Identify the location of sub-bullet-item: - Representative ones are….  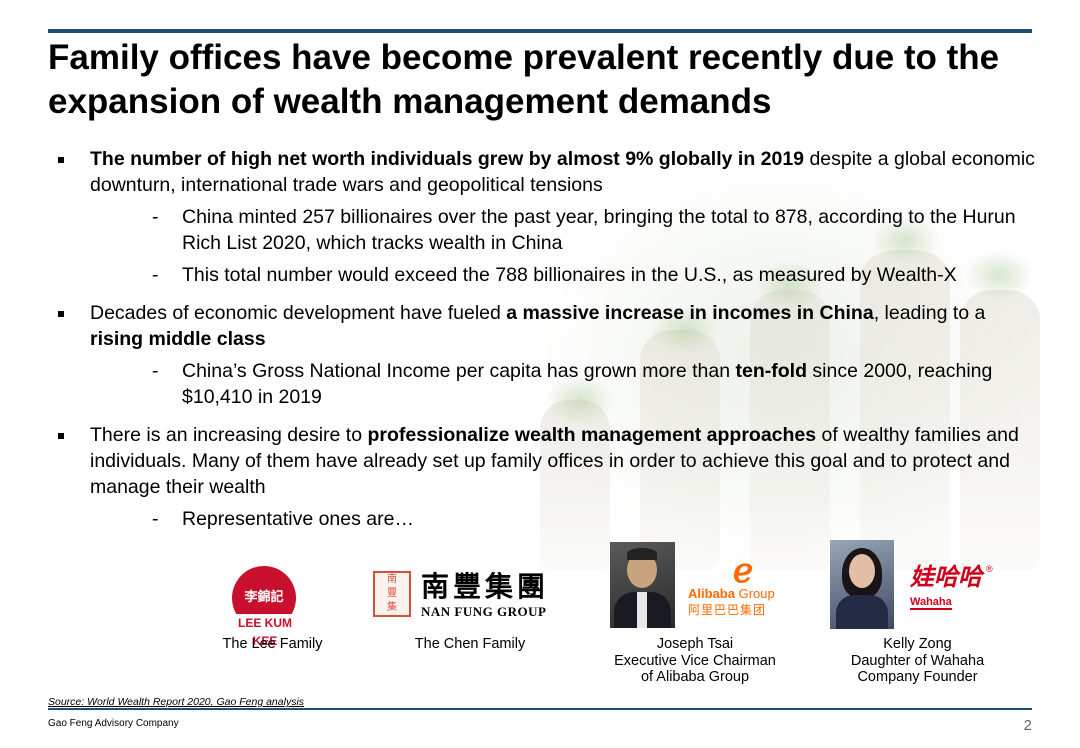
(564, 519).